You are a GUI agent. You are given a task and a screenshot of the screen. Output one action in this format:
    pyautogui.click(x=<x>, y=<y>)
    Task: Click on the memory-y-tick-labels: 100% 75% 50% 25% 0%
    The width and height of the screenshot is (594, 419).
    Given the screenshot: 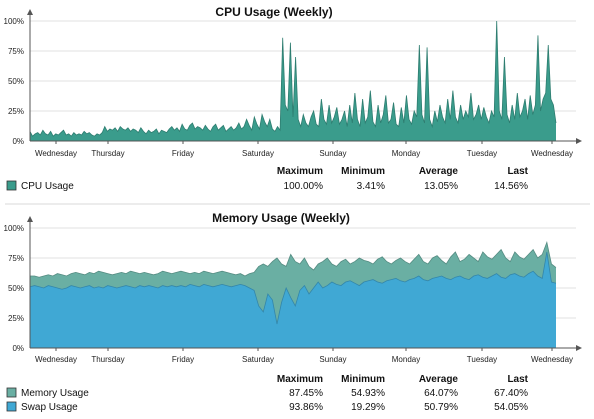 What is the action you would take?
    pyautogui.click(x=14, y=288)
    